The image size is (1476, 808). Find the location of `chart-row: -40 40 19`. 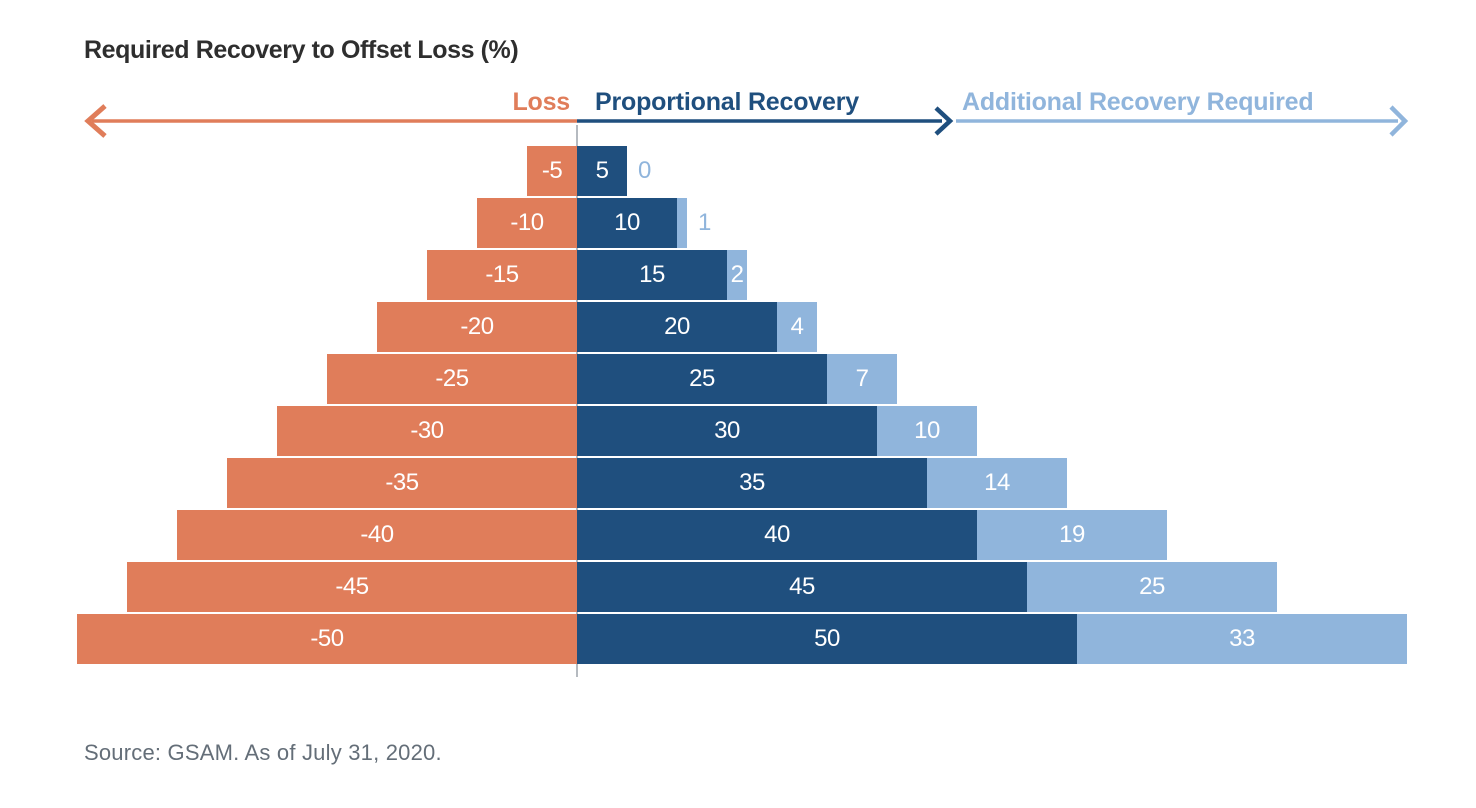

chart-row: -40 40 19 is located at coordinates (738, 535).